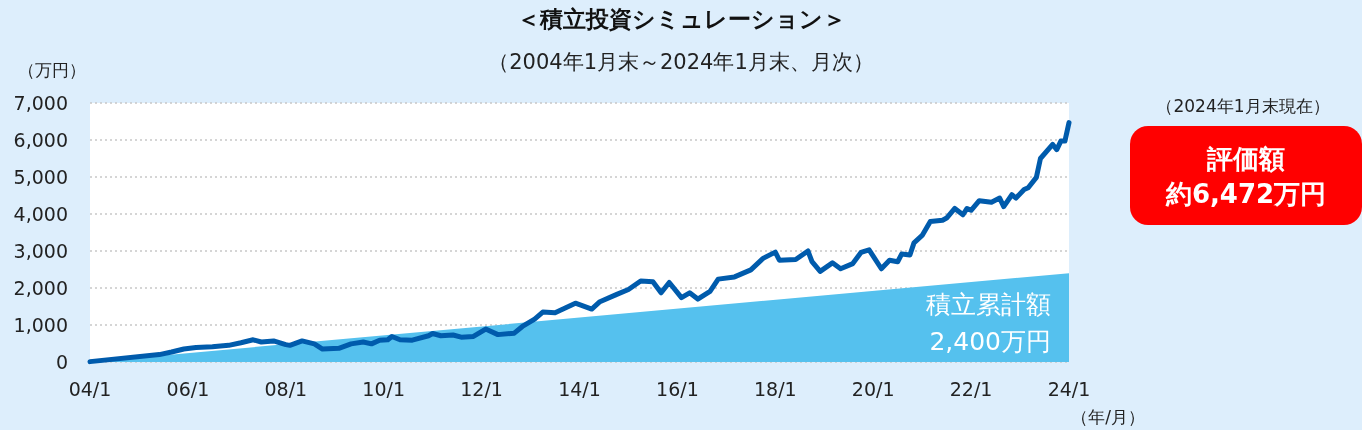  I want to click on y-tick-label: 4,000, so click(40, 214).